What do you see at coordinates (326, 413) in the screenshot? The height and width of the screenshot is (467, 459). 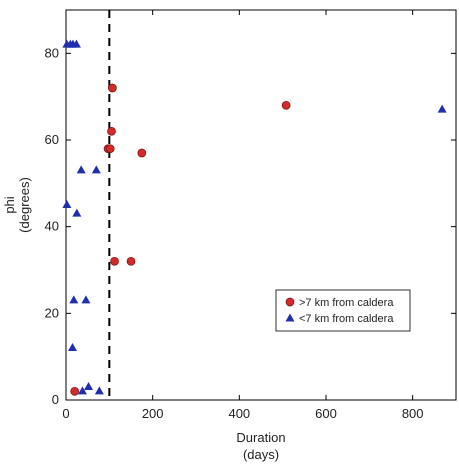 I see `x-tick-label: 600` at bounding box center [326, 413].